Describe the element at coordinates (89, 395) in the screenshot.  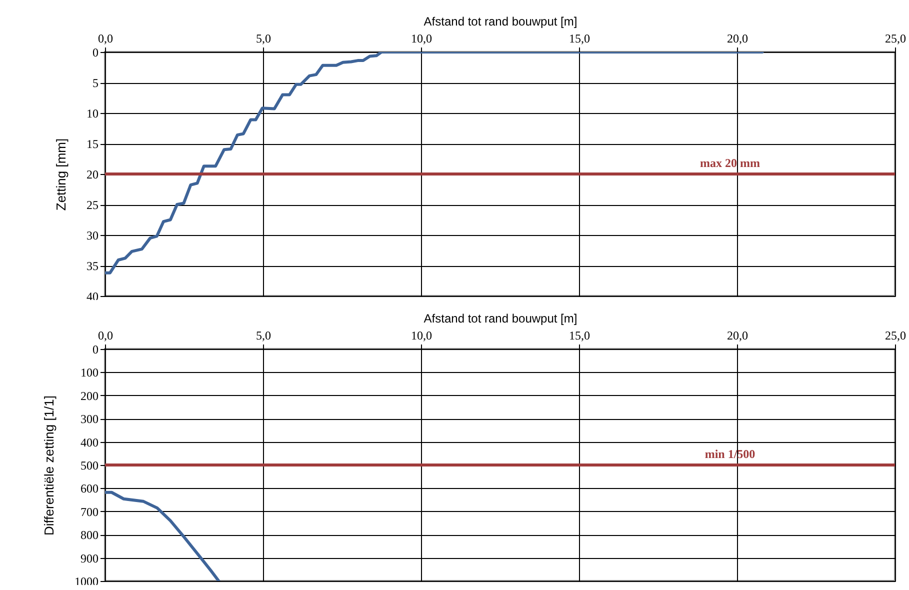
I see `y-tick-label: 200` at that location.